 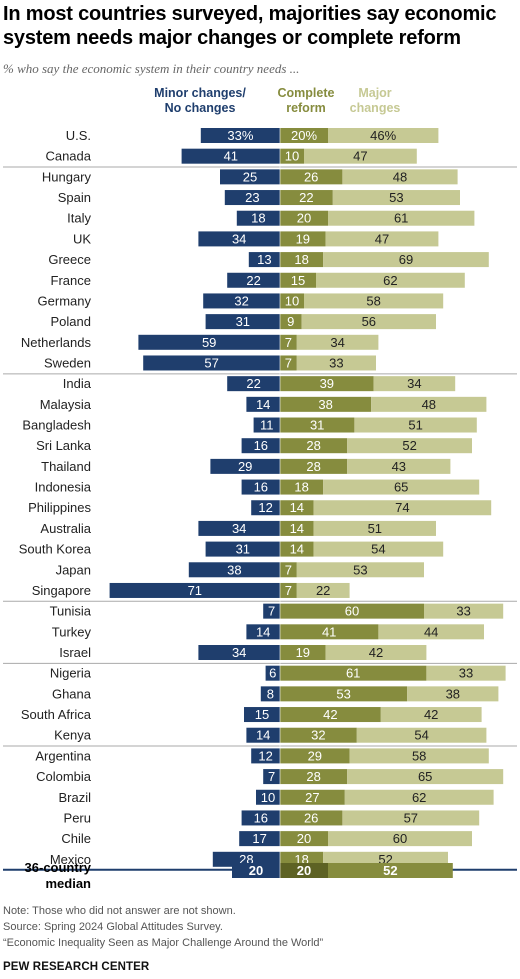 I want to click on value-label-major: 65, so click(x=401, y=487).